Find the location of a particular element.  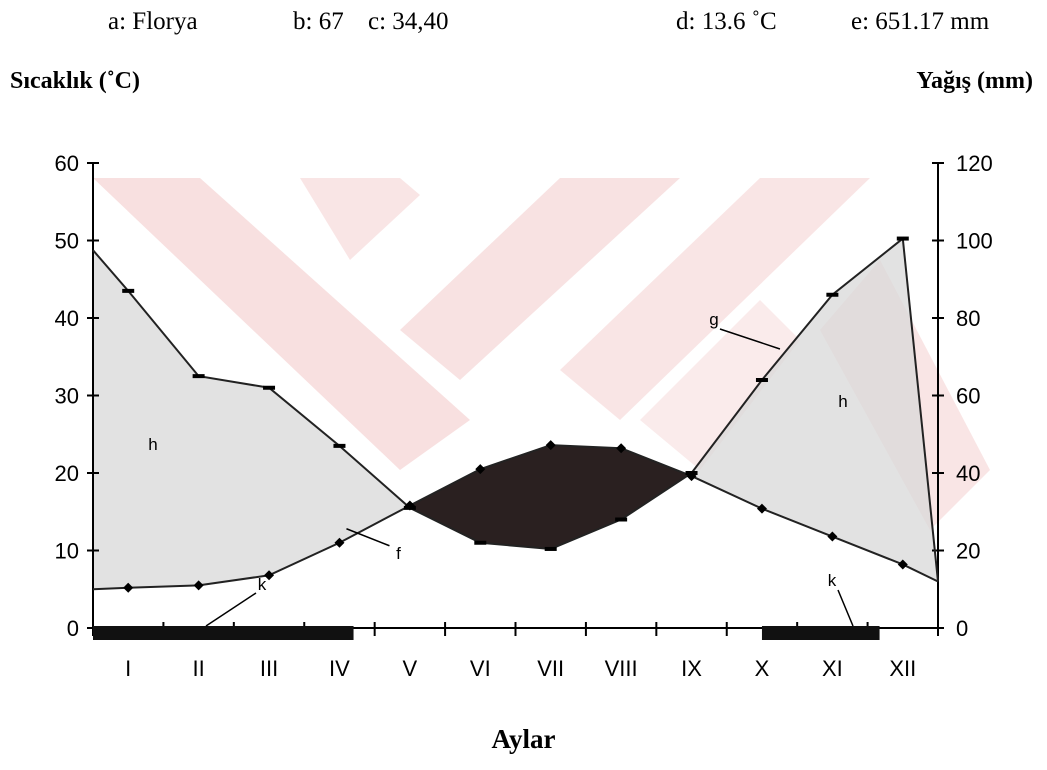

temperature-point-VIII is located at coordinates (621, 448).